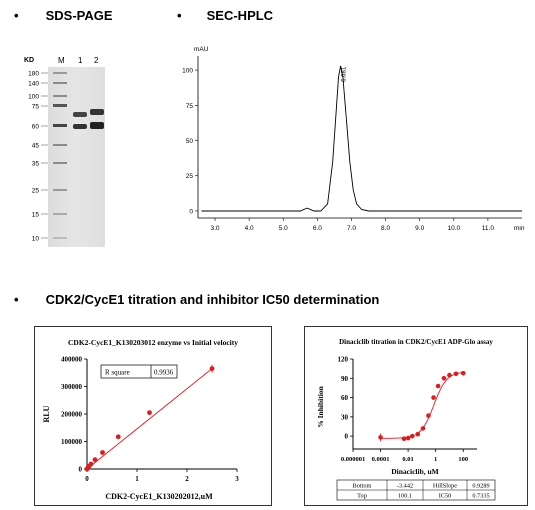 The width and height of the screenshot is (535, 510). I want to click on ic50-y-tick-label: 30, so click(345, 417).